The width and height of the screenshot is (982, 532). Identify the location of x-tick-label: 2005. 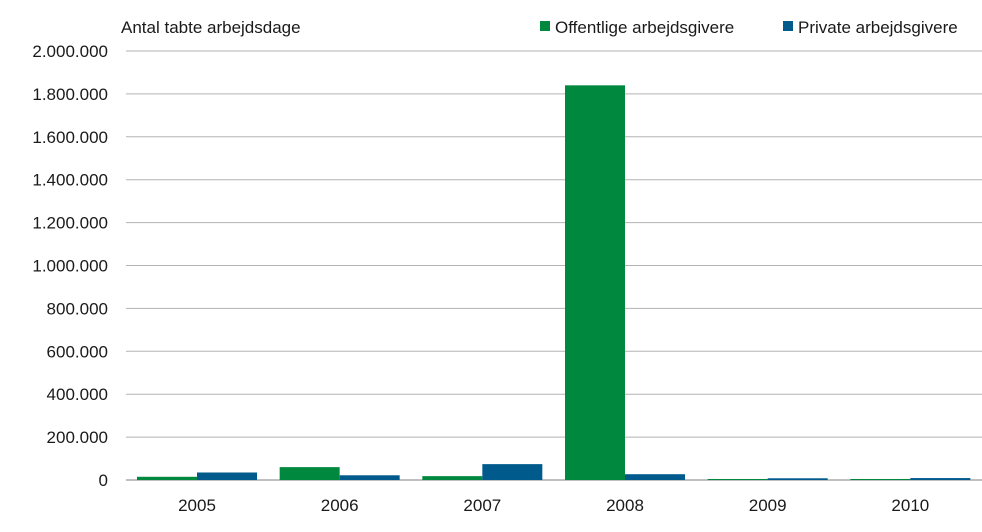
(197, 505).